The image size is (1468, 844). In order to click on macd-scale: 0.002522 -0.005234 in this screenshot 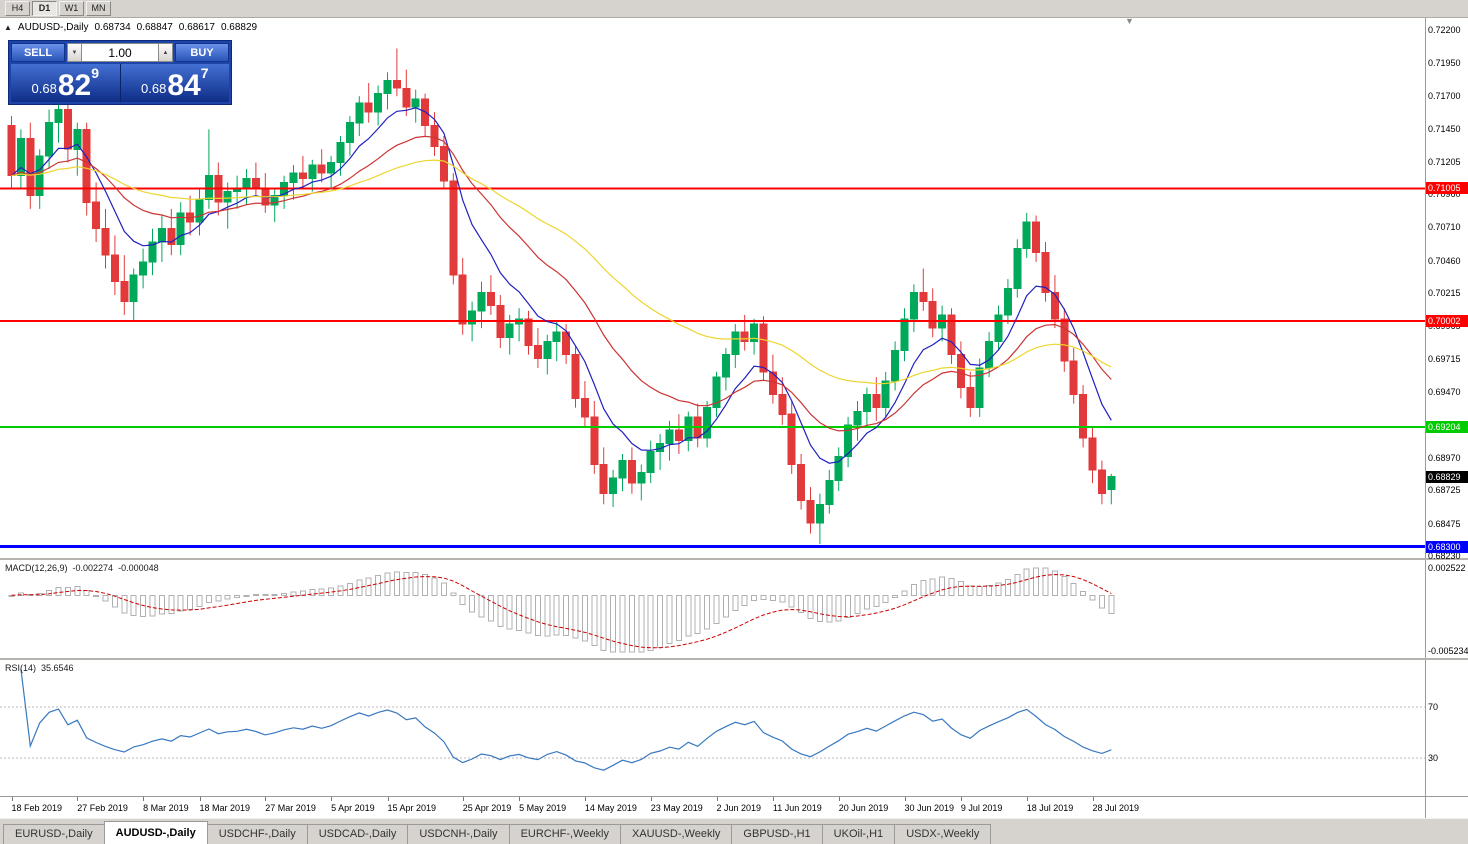, I will do `click(1446, 609)`.